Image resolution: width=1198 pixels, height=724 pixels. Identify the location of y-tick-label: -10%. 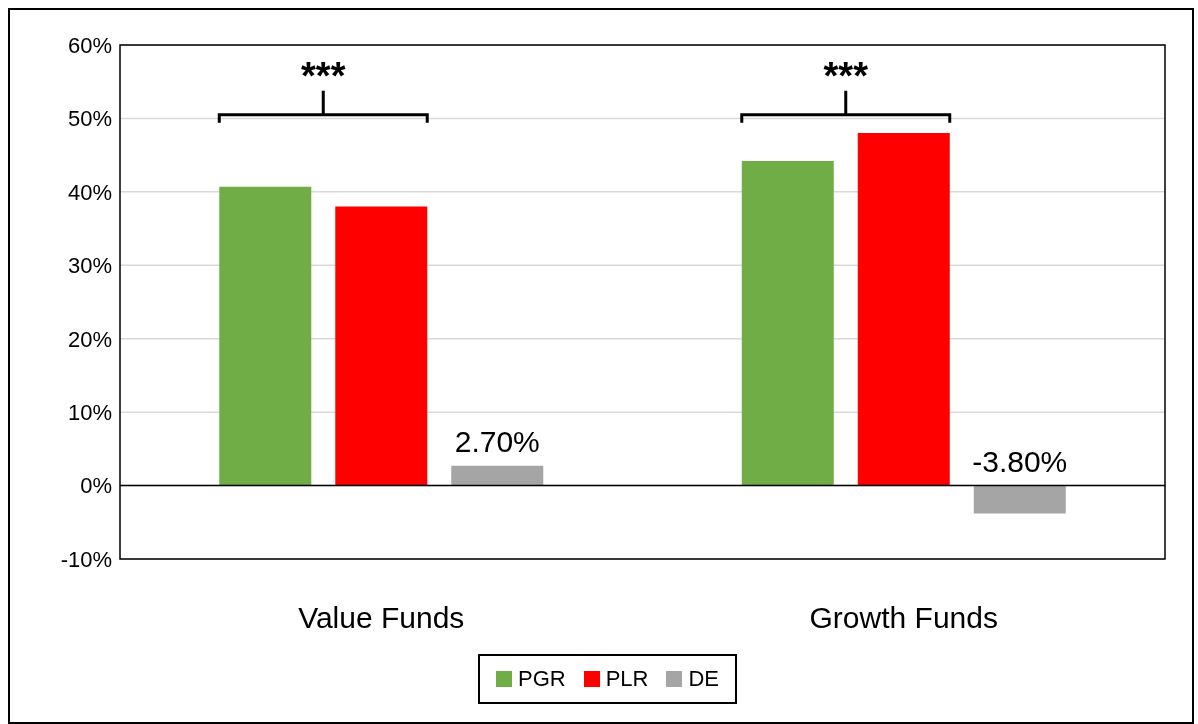
(86, 559).